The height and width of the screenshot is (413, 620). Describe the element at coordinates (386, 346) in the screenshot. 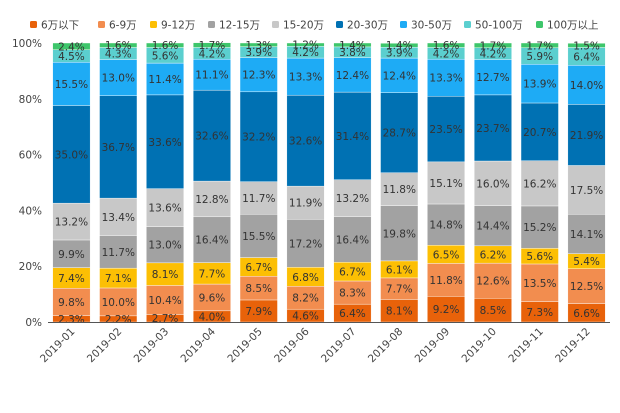

I see `x-tick-label: 2019-08` at that location.